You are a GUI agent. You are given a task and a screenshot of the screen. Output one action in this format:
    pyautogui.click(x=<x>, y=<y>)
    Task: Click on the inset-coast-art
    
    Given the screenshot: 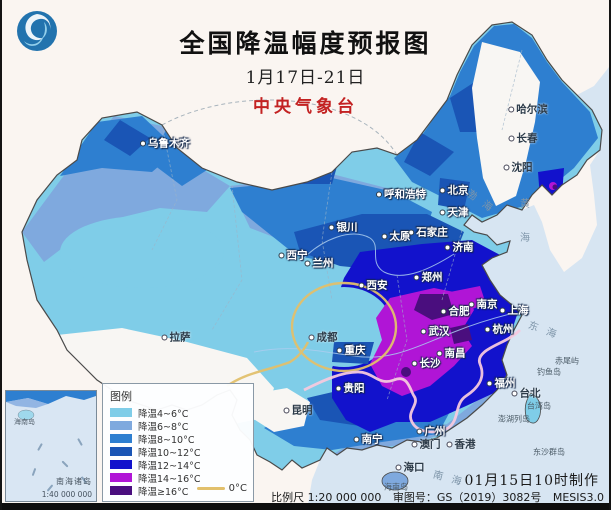 What is the action you would take?
    pyautogui.click(x=51, y=406)
    